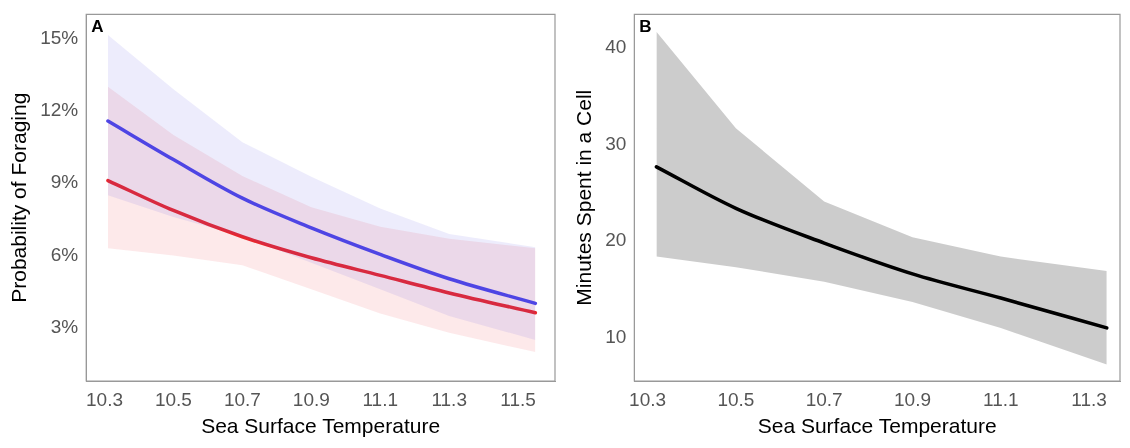  I want to click on y-tick-label: 15%, so click(59, 37).